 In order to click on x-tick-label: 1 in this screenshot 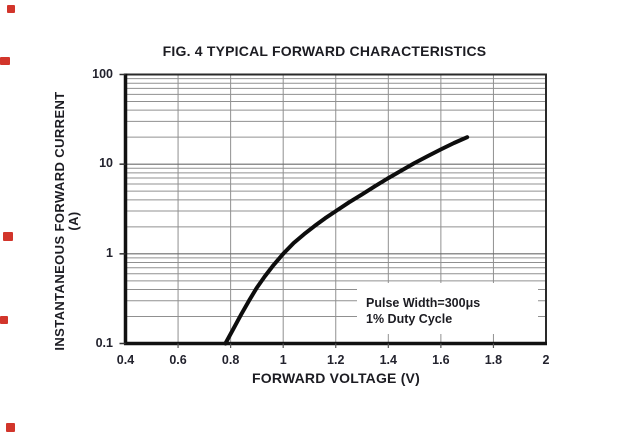, I will do `click(283, 360)`.